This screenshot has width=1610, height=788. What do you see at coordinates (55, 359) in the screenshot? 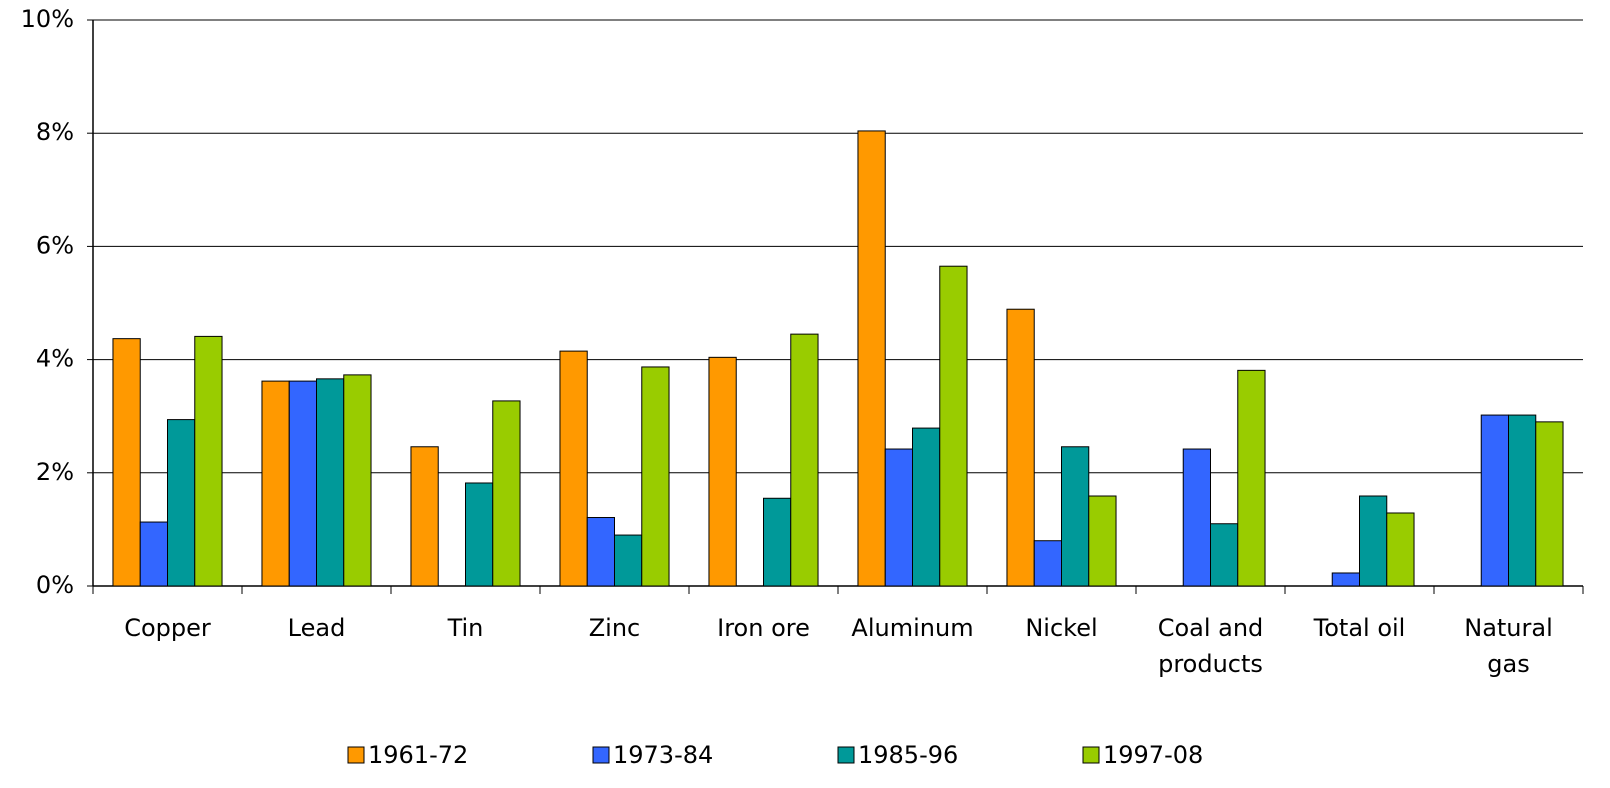
I see `y-tick-label: 4%` at bounding box center [55, 359].